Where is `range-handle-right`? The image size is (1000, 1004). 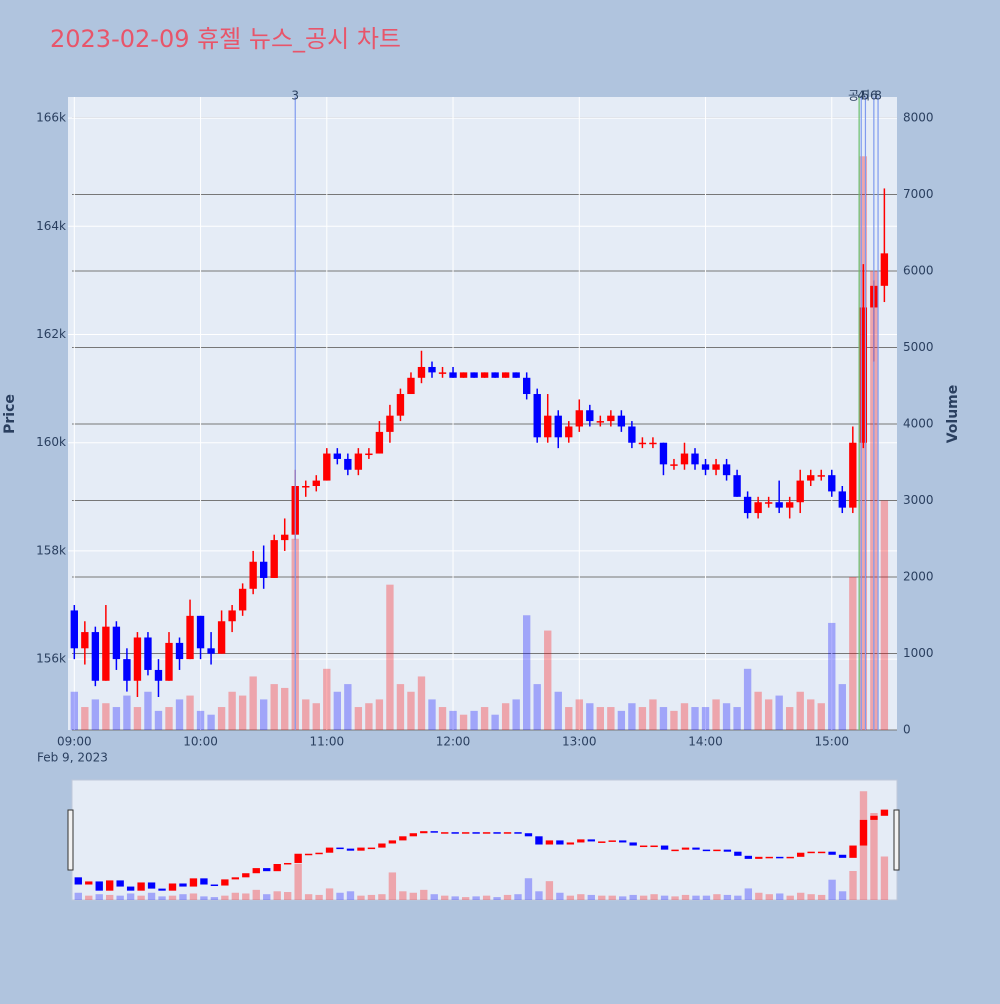
range-handle-right is located at coordinates (896, 840).